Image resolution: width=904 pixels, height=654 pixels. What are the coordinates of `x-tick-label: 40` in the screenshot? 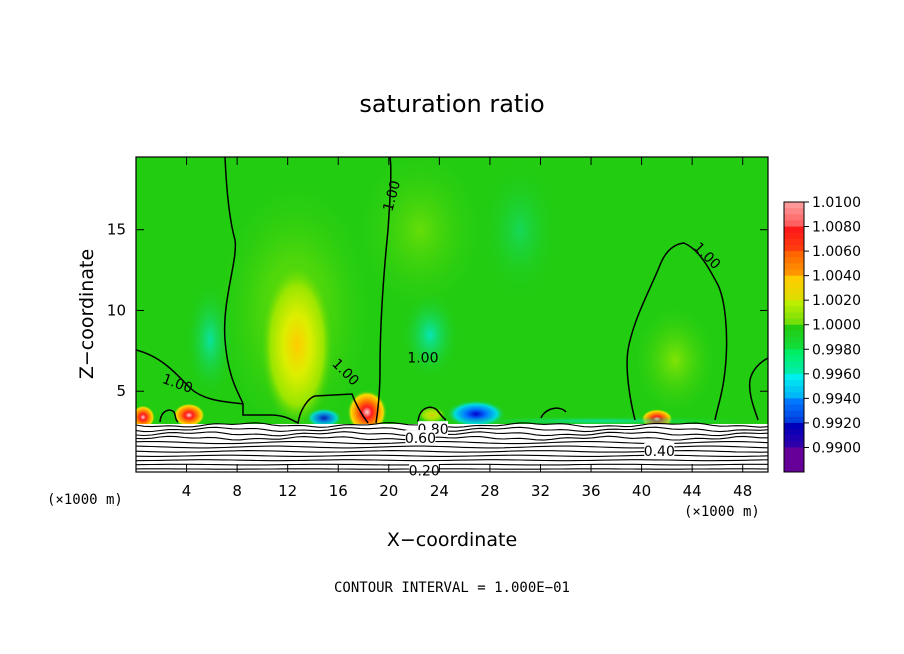 It's located at (641, 491).